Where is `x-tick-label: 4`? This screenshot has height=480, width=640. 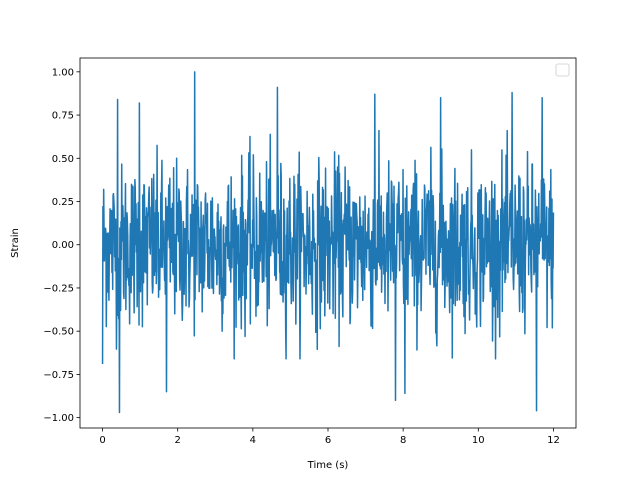 x-tick-label: 4 is located at coordinates (253, 440).